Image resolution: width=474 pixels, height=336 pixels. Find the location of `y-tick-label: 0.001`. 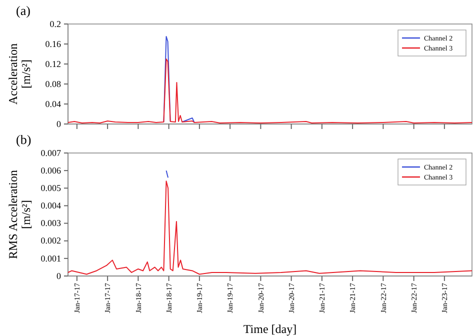

y-tick-label: 0.001 is located at coordinates (50, 258).